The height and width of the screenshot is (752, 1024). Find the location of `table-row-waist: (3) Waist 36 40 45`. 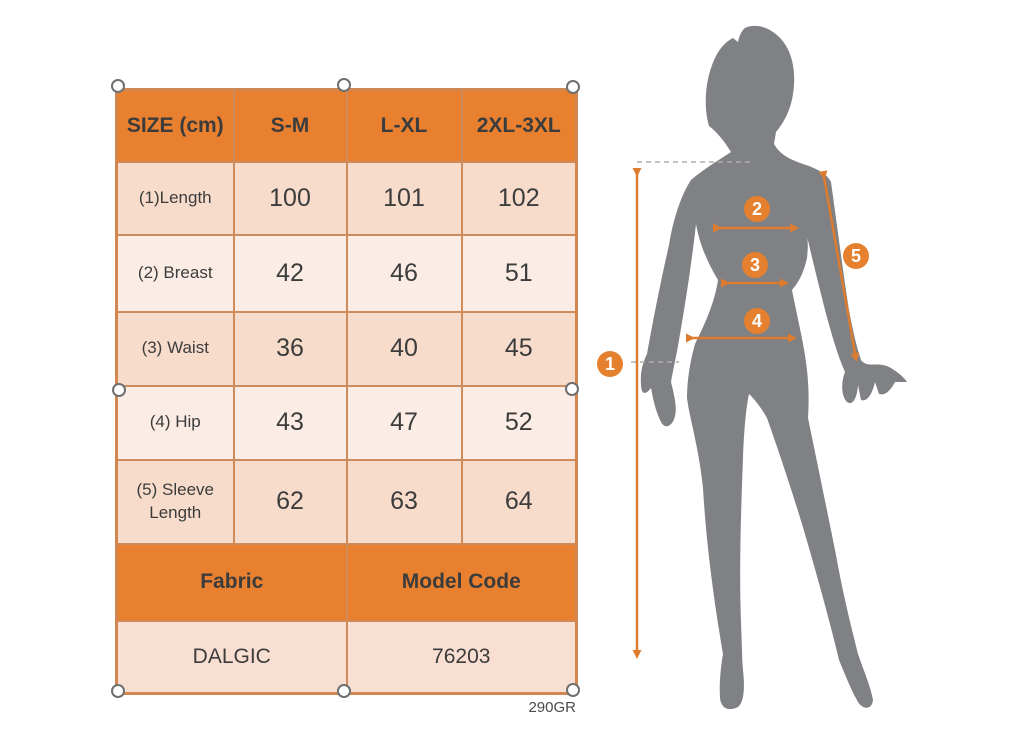

table-row-waist: (3) Waist 36 40 45 is located at coordinates (346, 348).